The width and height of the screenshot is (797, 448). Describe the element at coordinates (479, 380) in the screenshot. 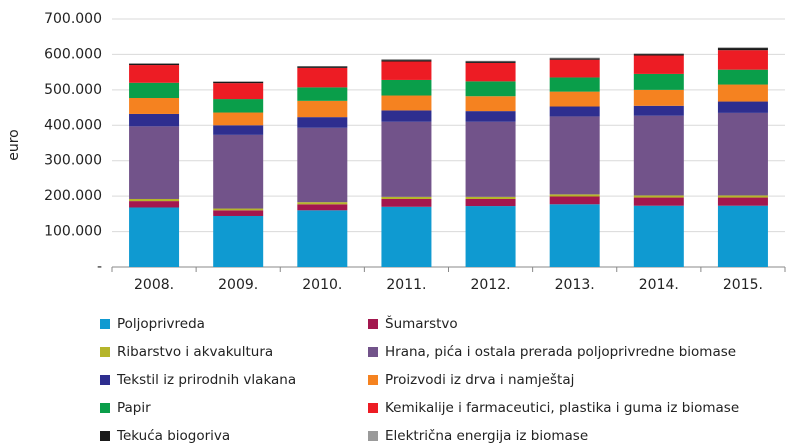

I see `legend-label: Proizvodi iz drva i namještaj` at that location.